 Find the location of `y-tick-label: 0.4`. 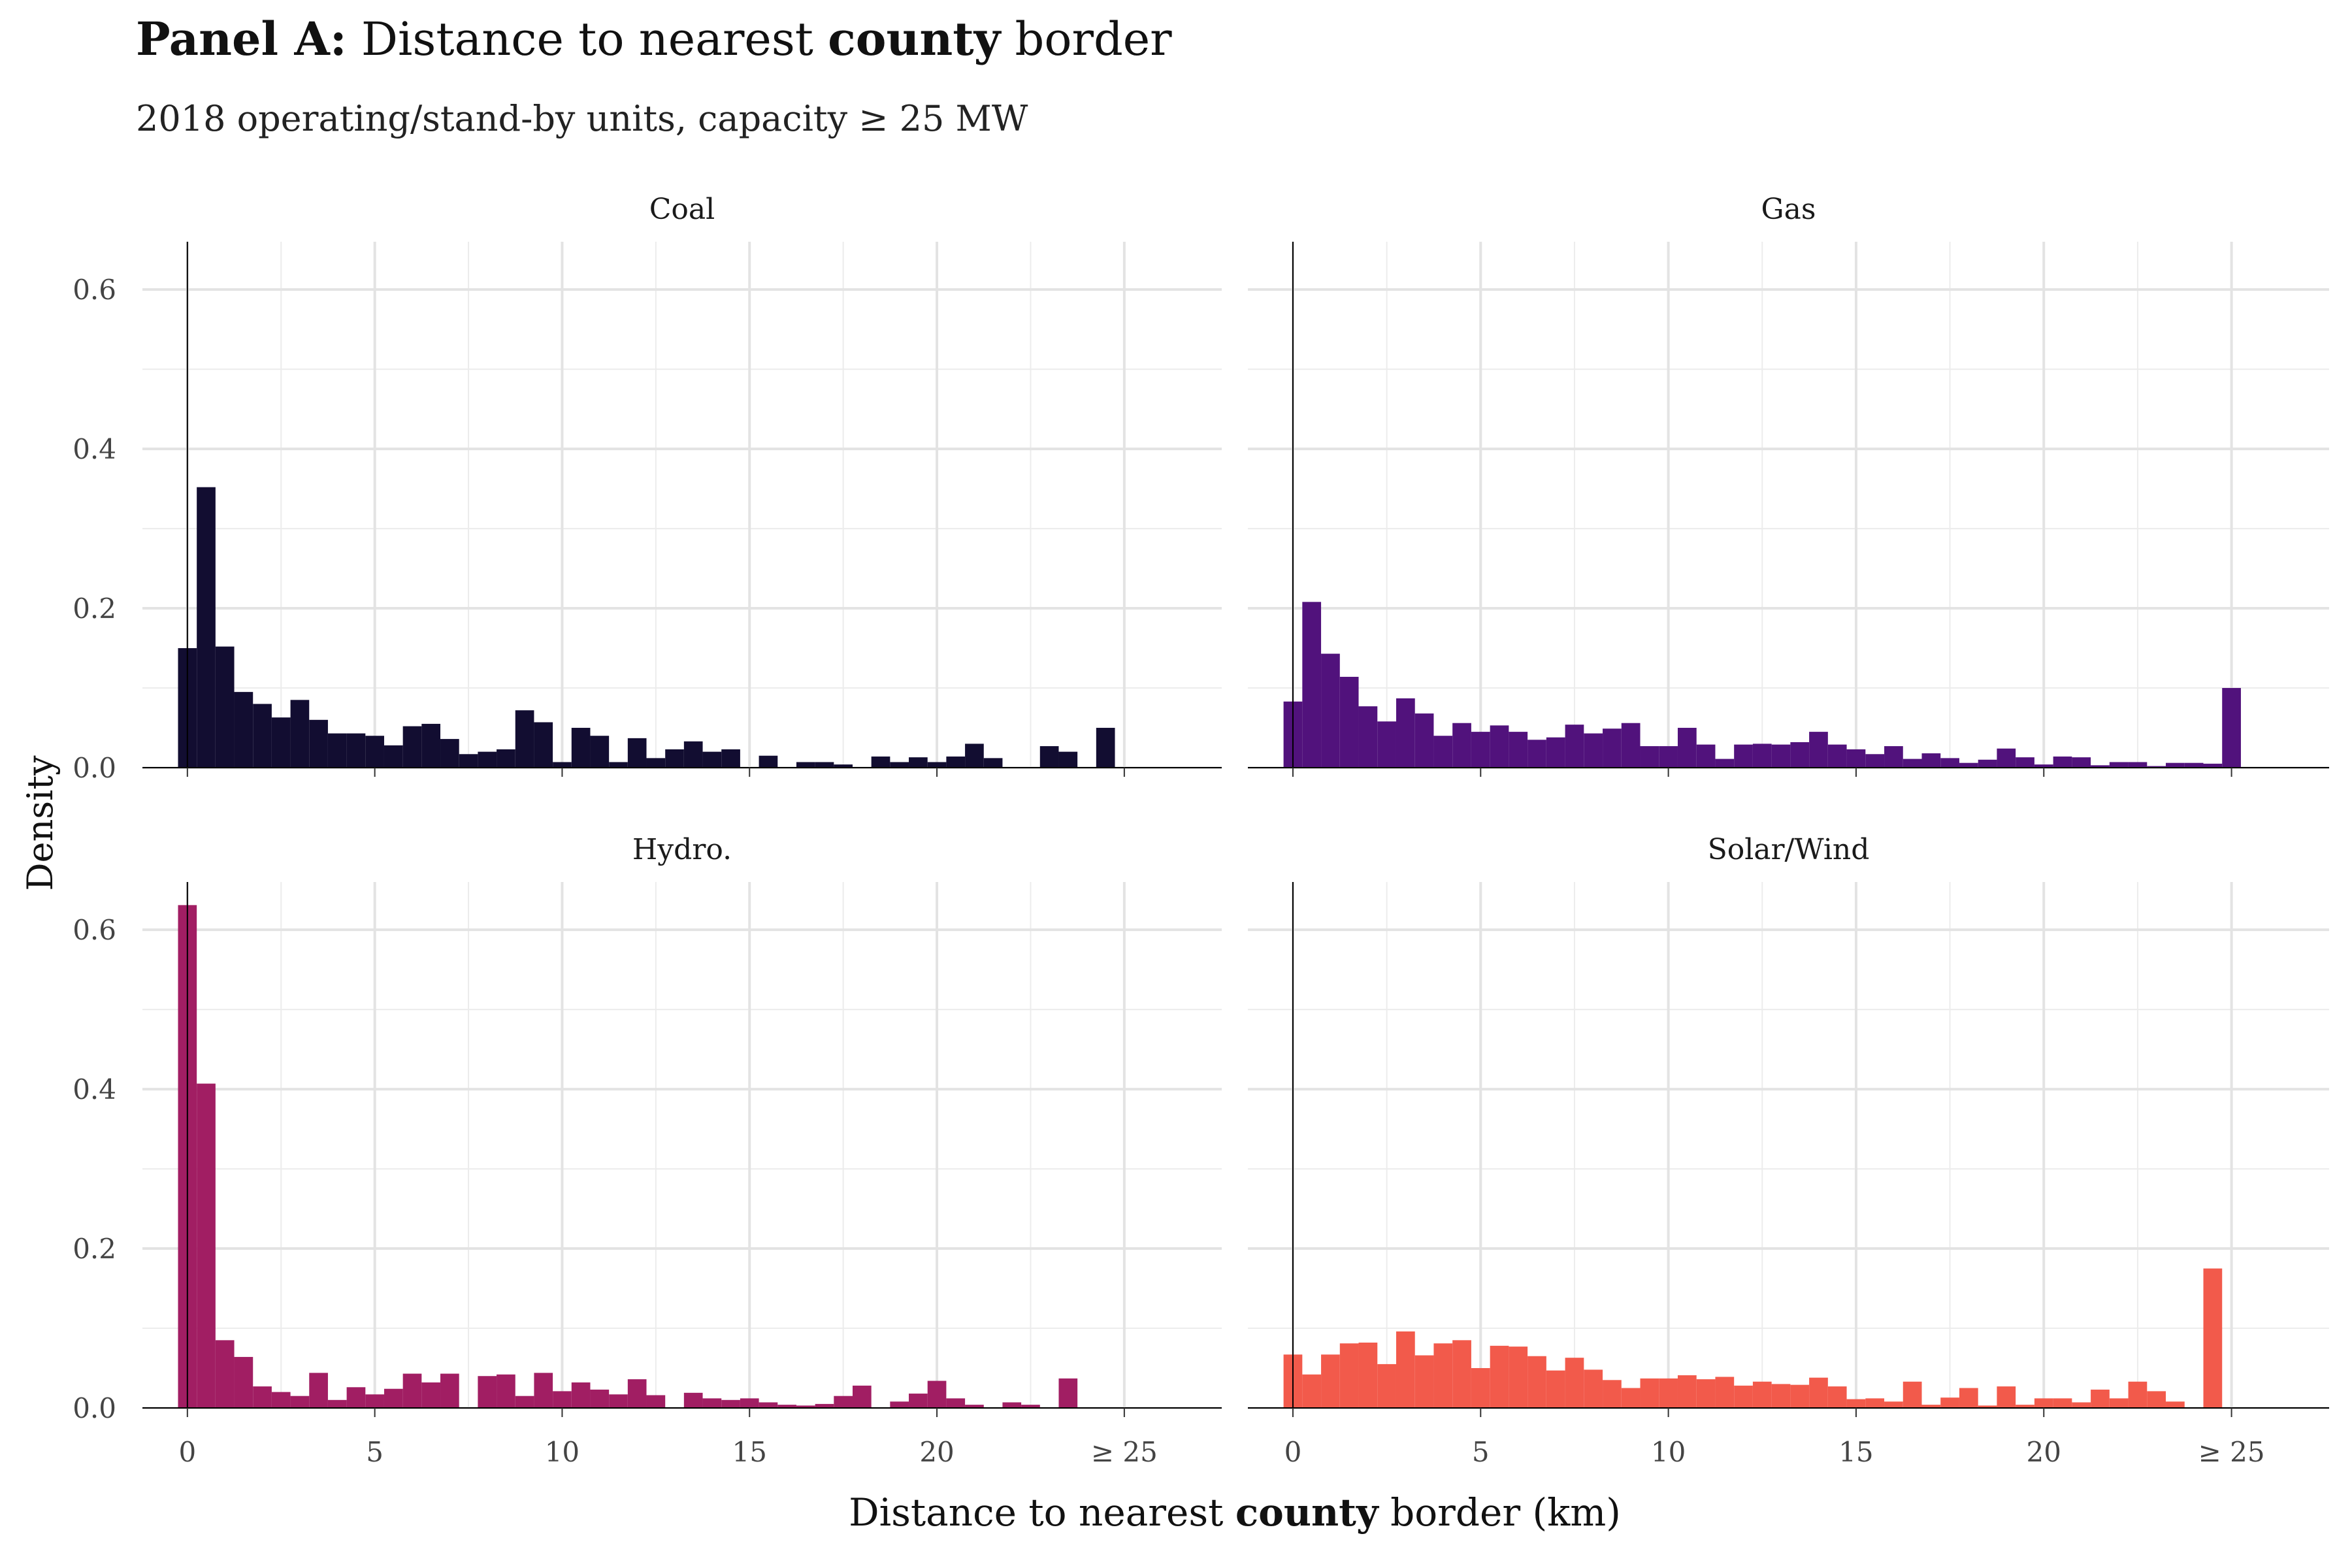

y-tick-label: 0.4 is located at coordinates (94, 1089).